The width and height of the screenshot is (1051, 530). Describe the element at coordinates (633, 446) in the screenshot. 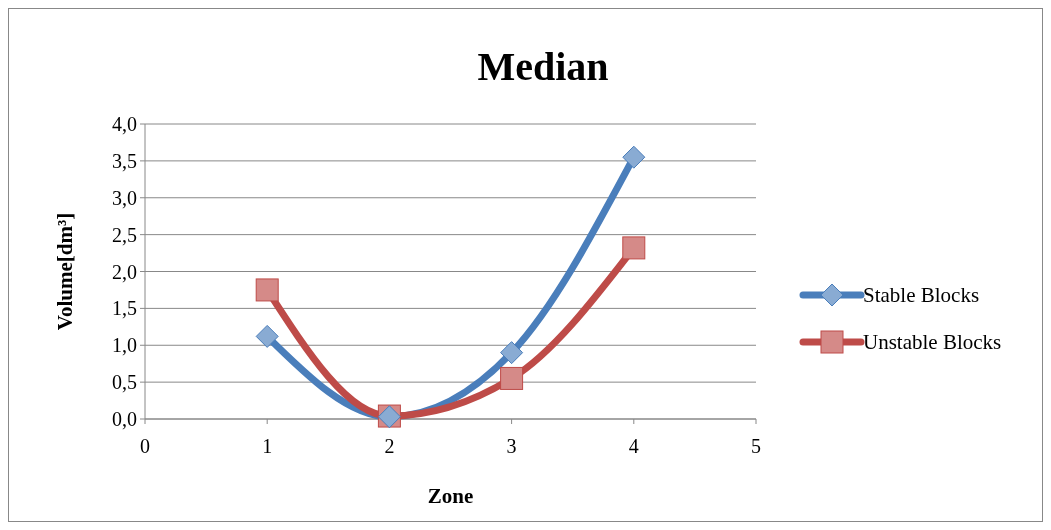

I see `x-tick-label: 4` at that location.